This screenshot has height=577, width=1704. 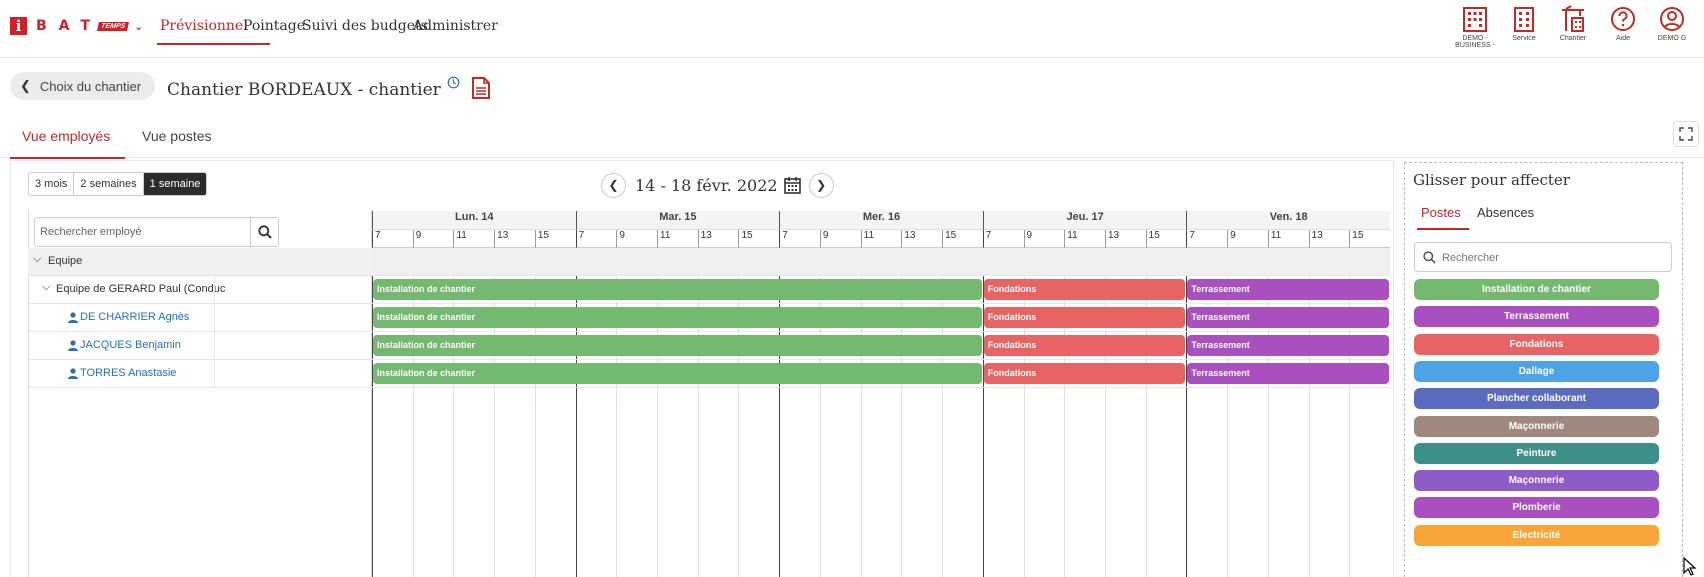 What do you see at coordinates (177, 136) in the screenshot?
I see `tab-vue-postes: Vue postes` at bounding box center [177, 136].